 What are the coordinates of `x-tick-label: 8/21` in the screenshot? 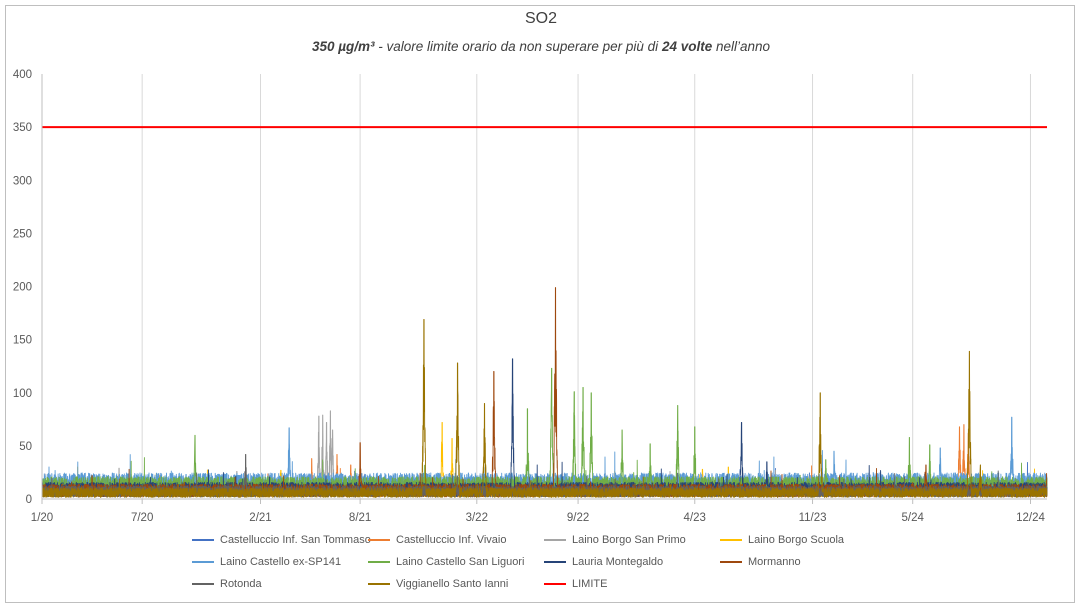 It's located at (360, 518).